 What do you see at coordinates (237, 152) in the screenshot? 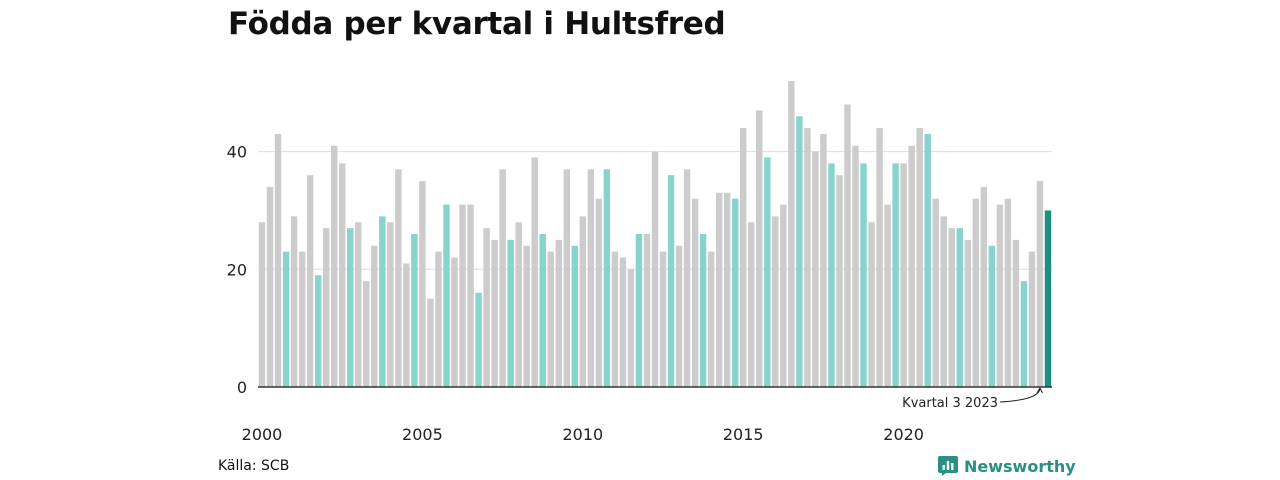
I see `y-tick-label: 40` at bounding box center [237, 152].